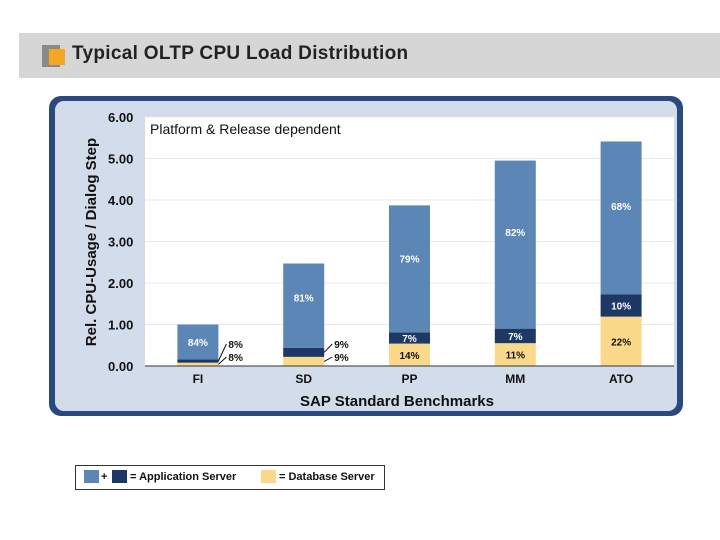 The height and width of the screenshot is (540, 720). I want to click on x-tick-label: MM, so click(515, 379).